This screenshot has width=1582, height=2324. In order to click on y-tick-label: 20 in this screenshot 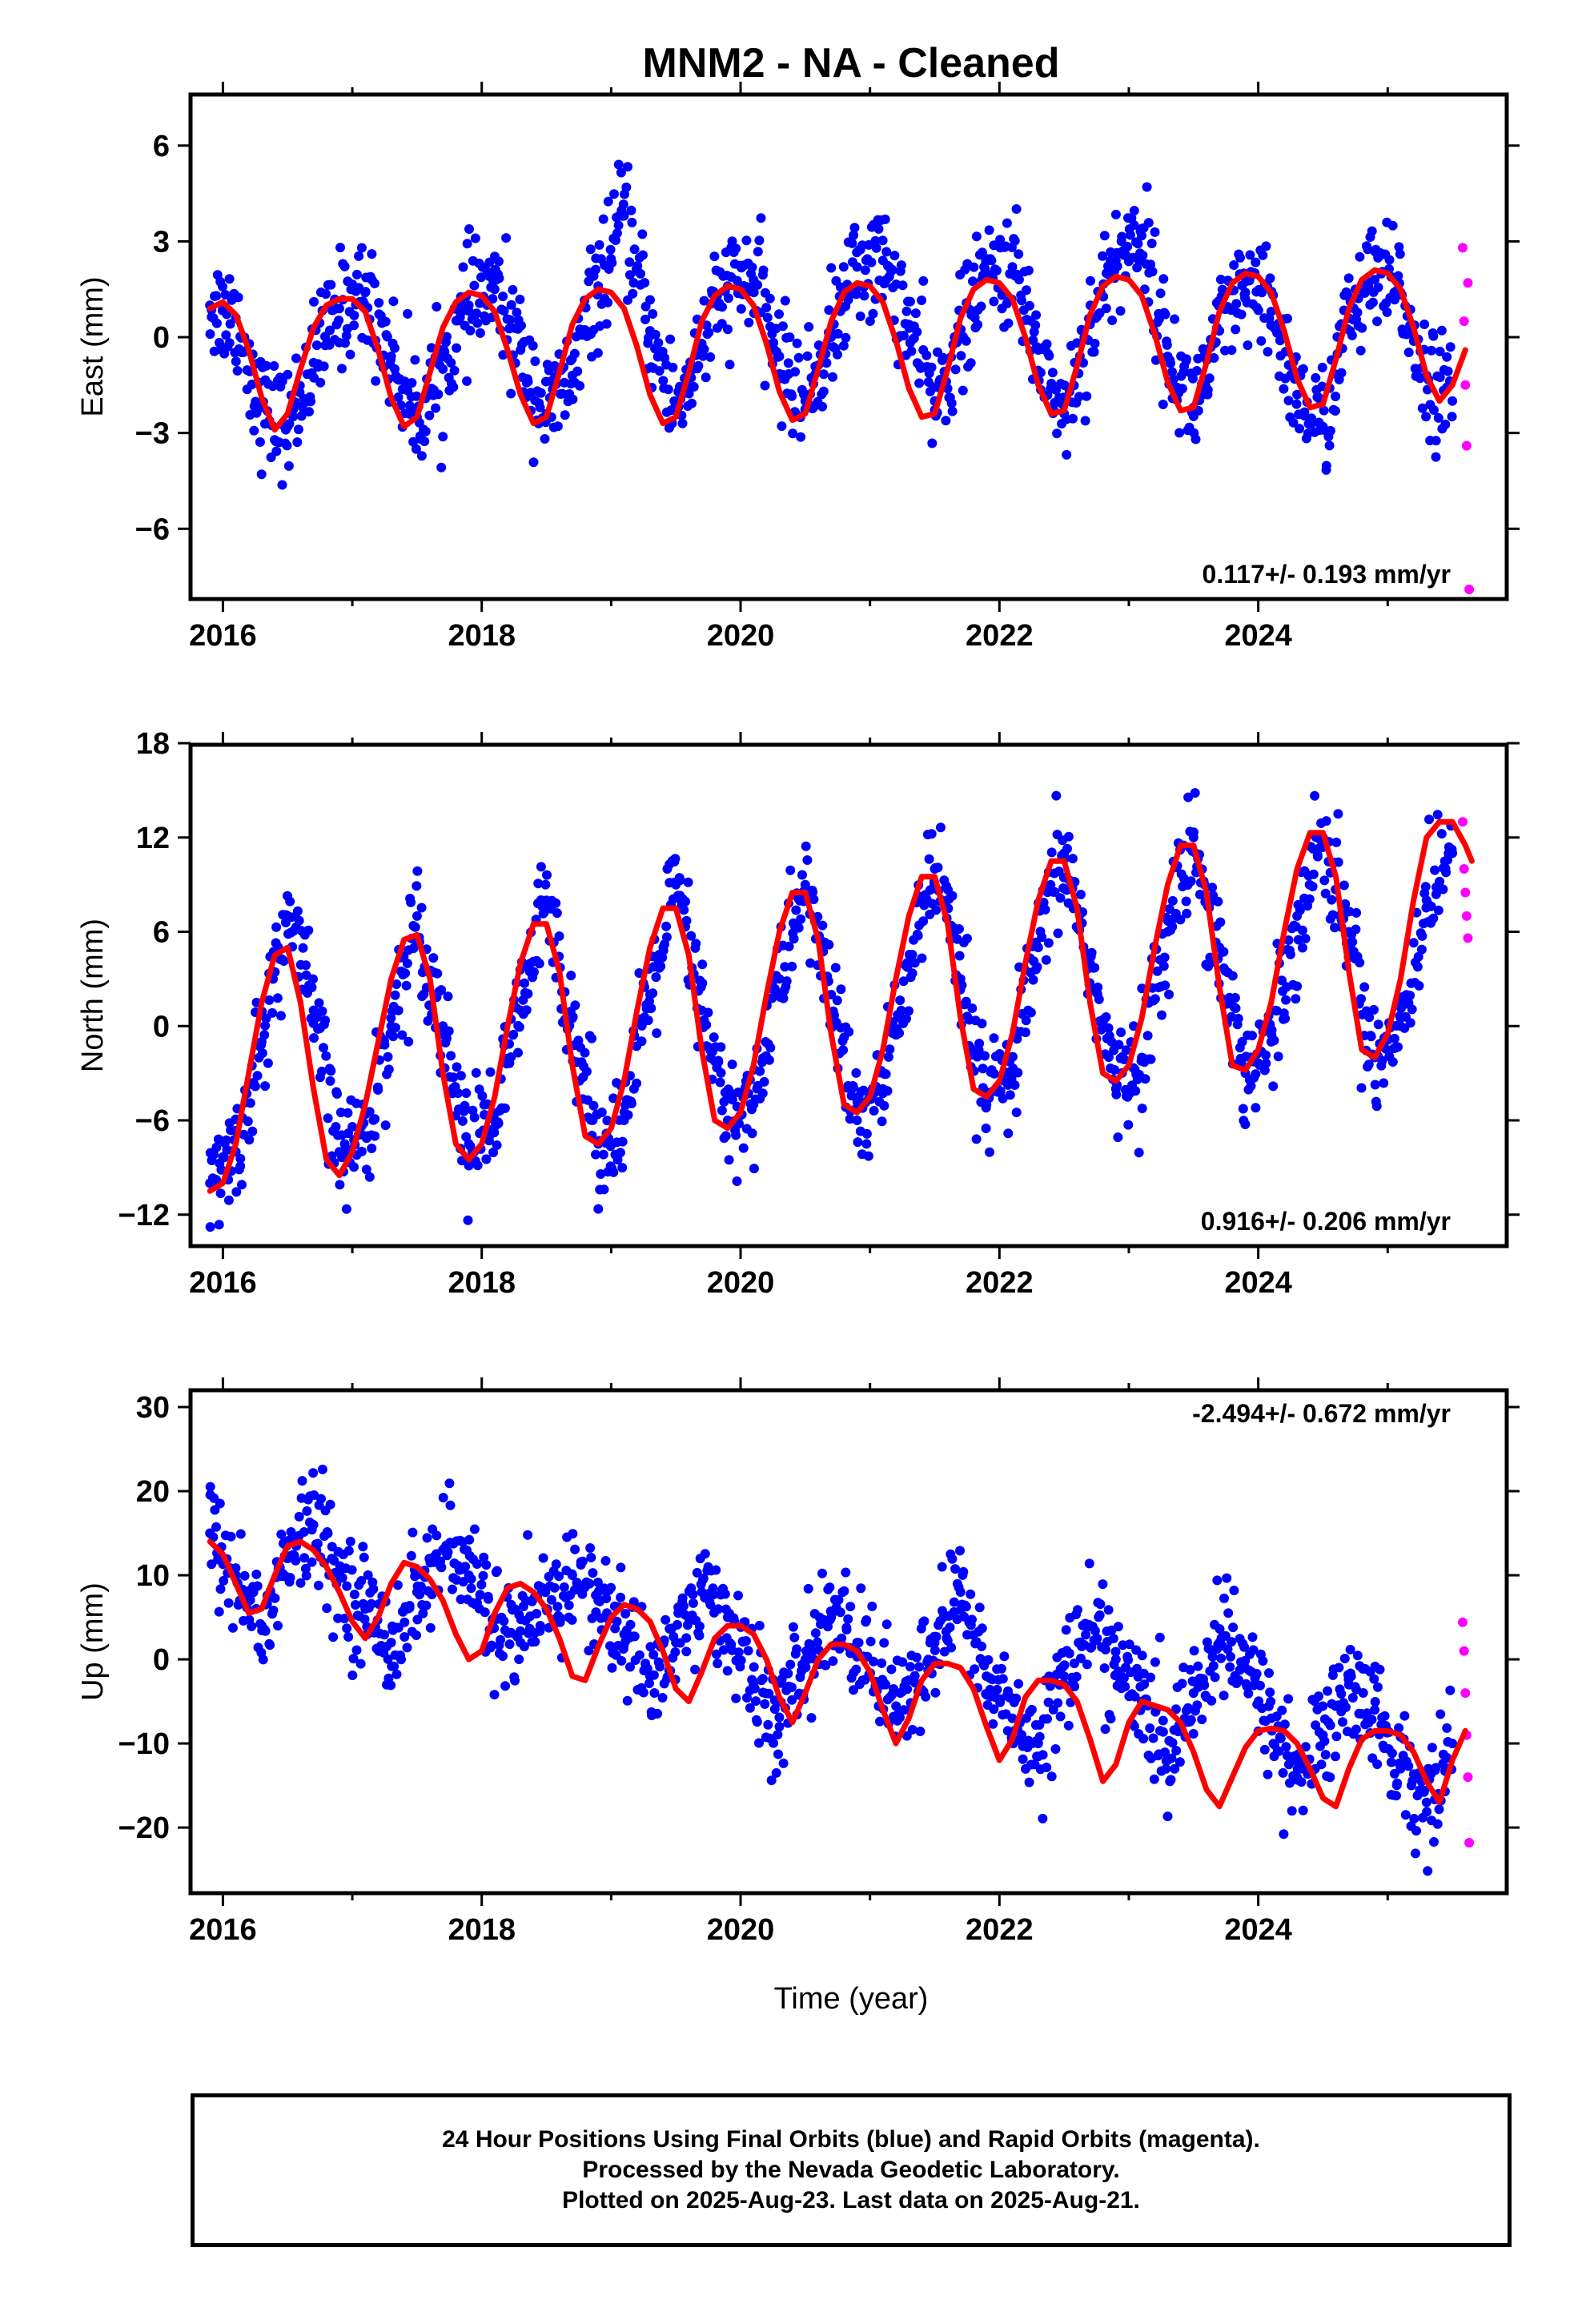, I will do `click(153, 1492)`.